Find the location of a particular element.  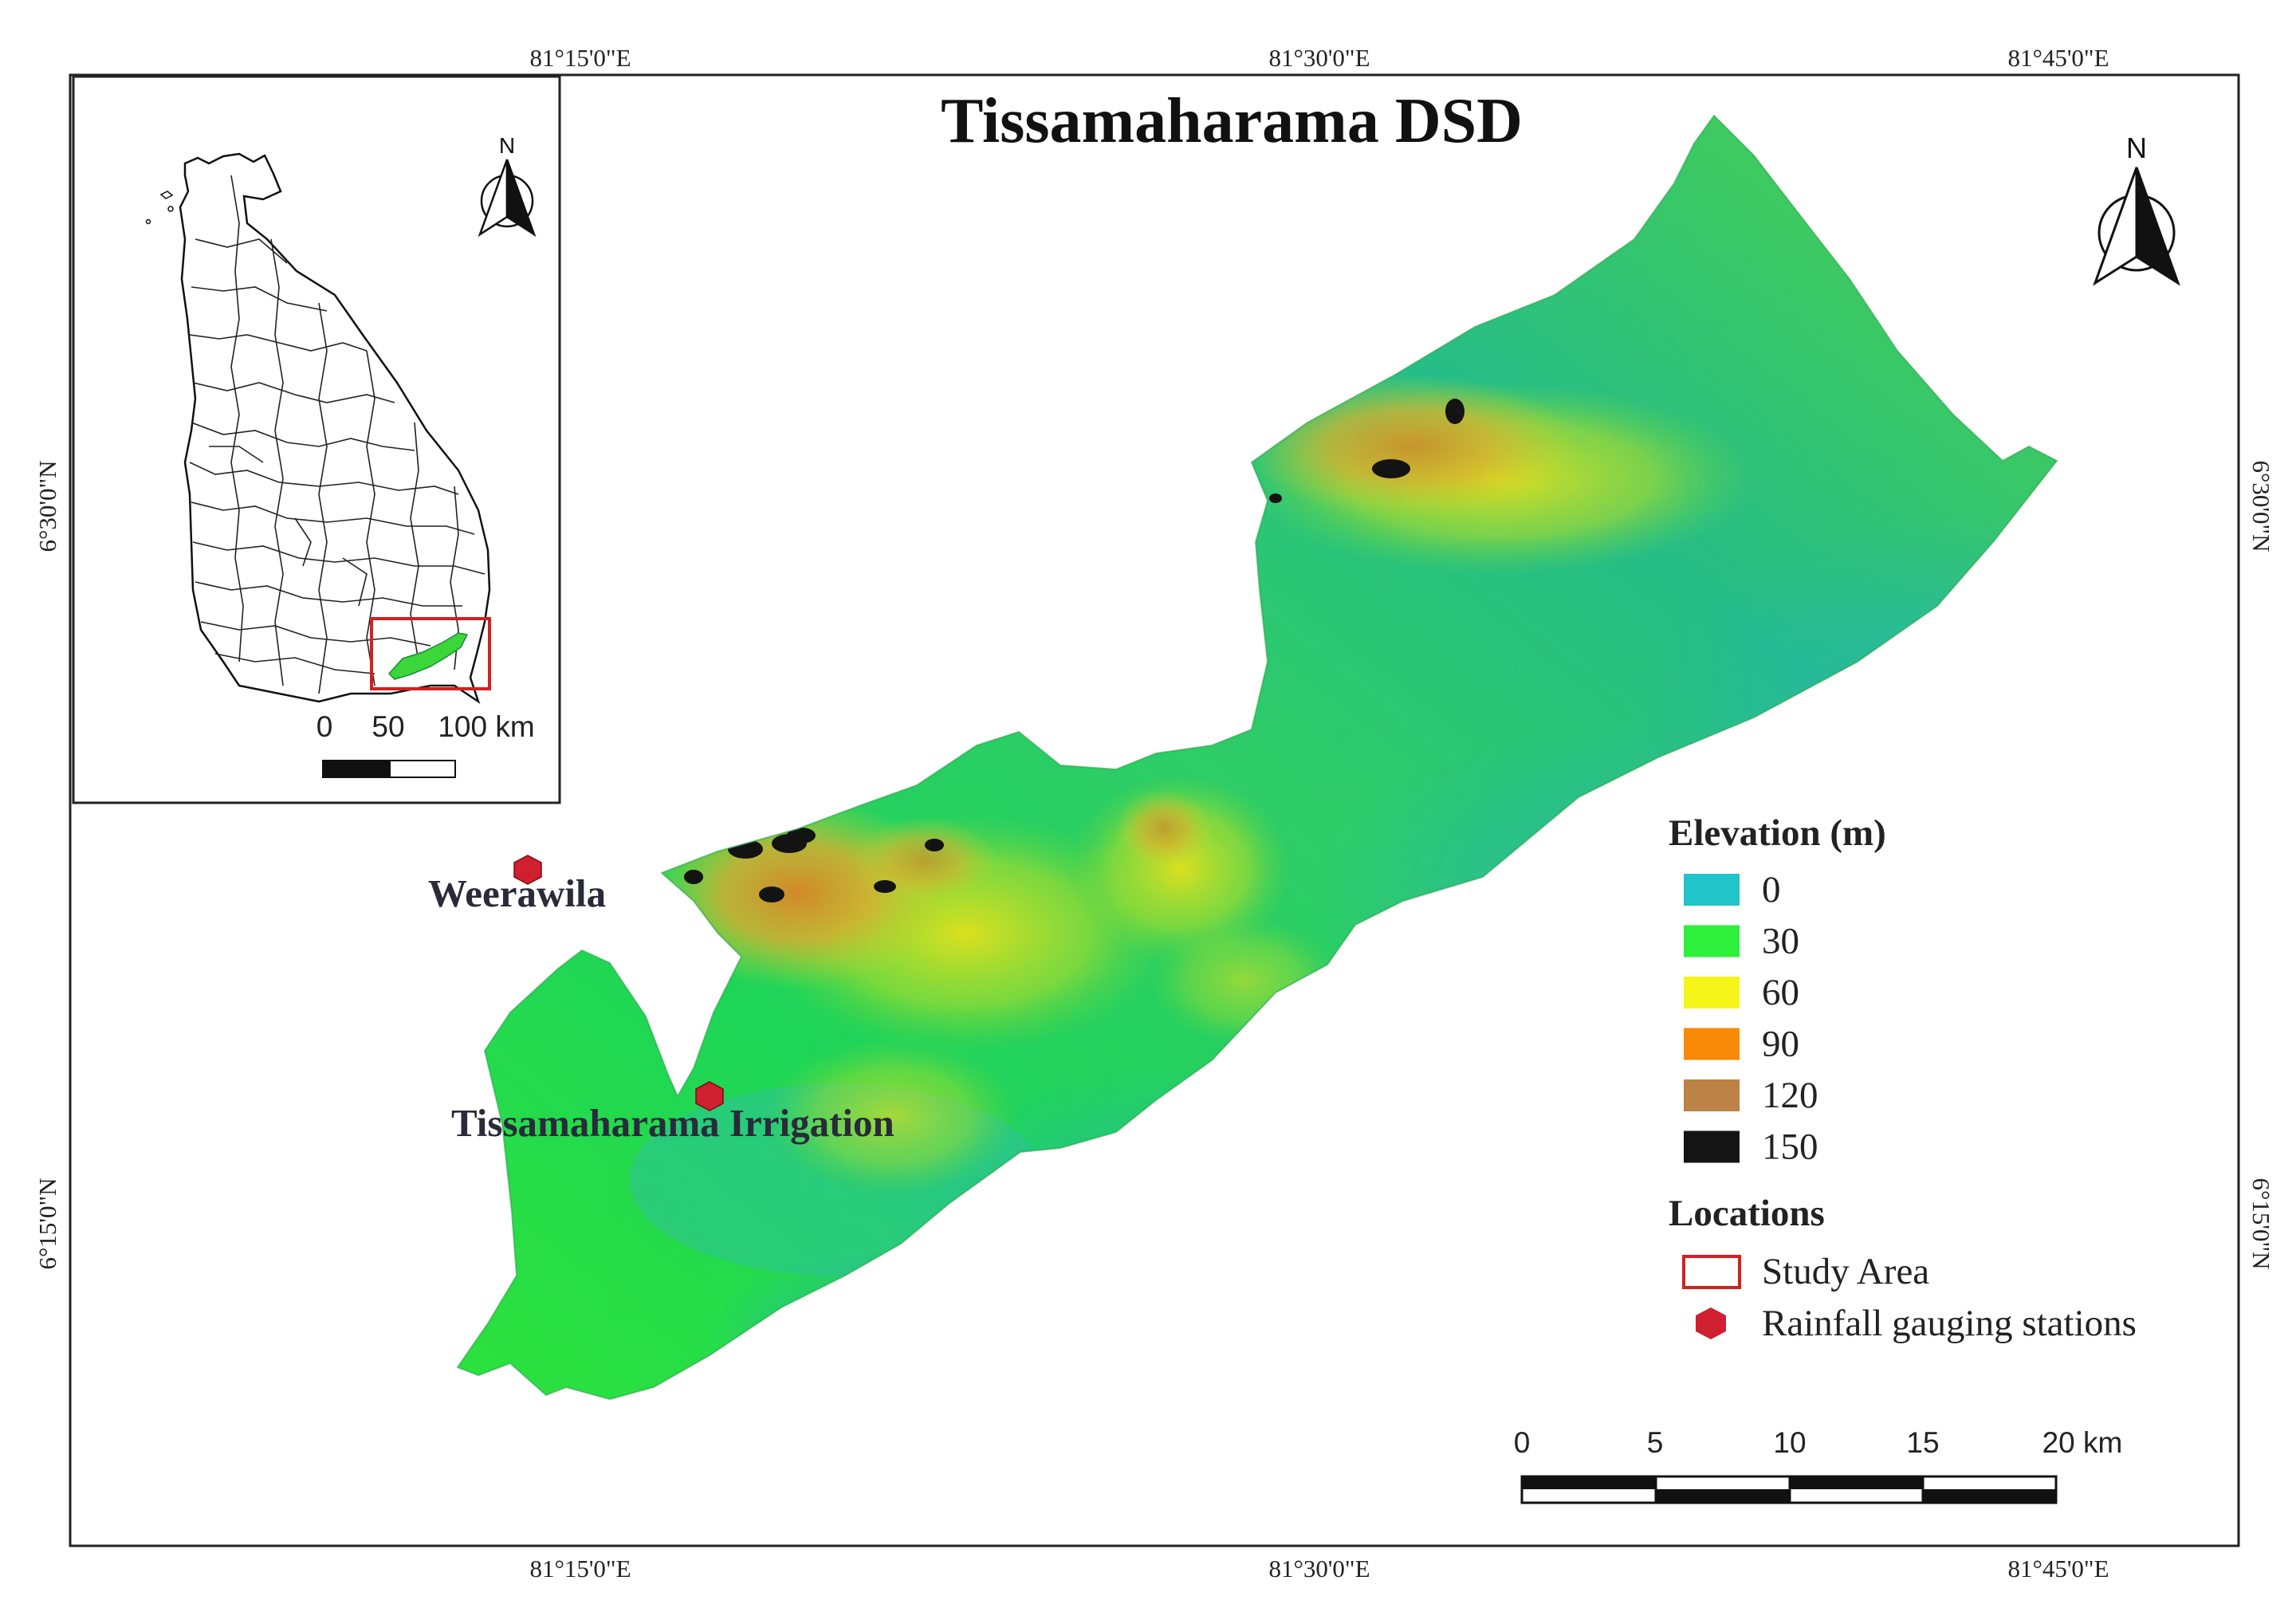

inset-scale-bar: 0 50 100 km is located at coordinates (426, 744).